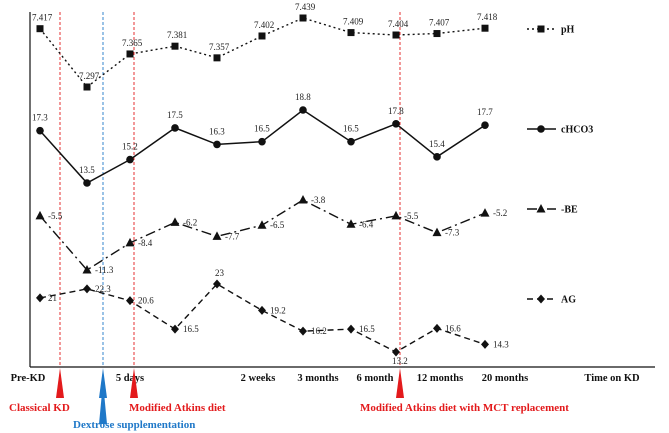 This screenshot has width=669, height=433. What do you see at coordinates (278, 310) in the screenshot?
I see `data-label-ag: 19.2` at bounding box center [278, 310].